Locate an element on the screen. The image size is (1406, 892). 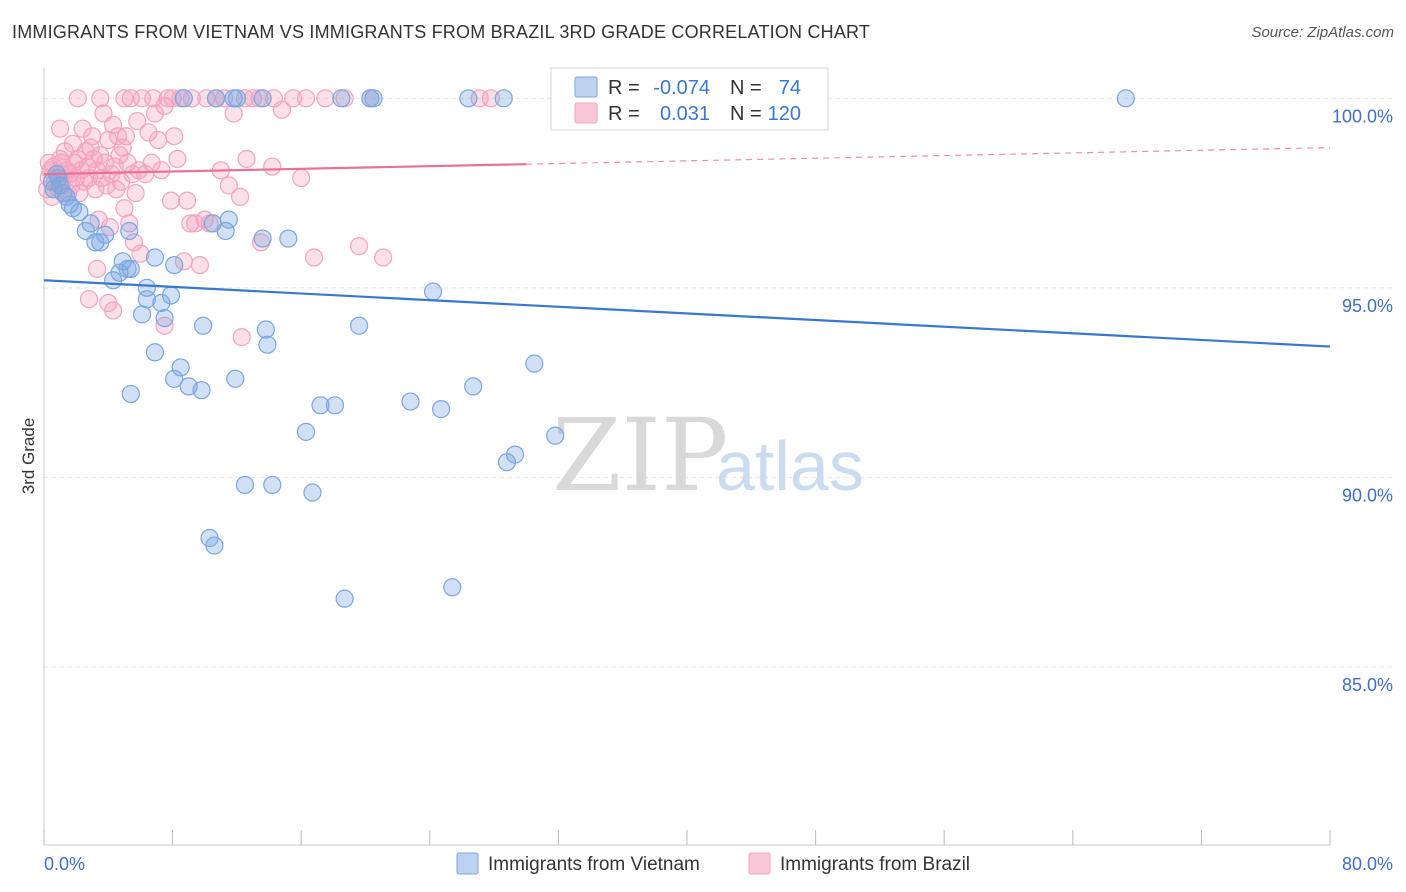
vietnam-n-label: N = is located at coordinates (746, 88).